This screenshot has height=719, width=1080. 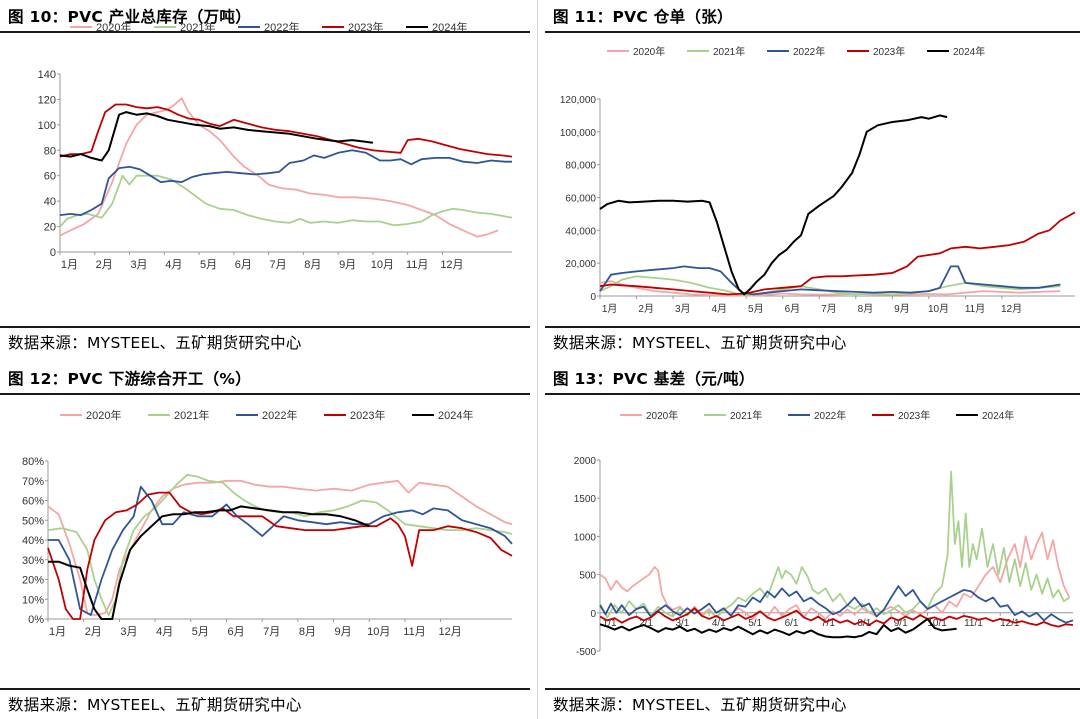 What do you see at coordinates (682, 623) in the screenshot?
I see `x-tick-label: 3/1` at bounding box center [682, 623].